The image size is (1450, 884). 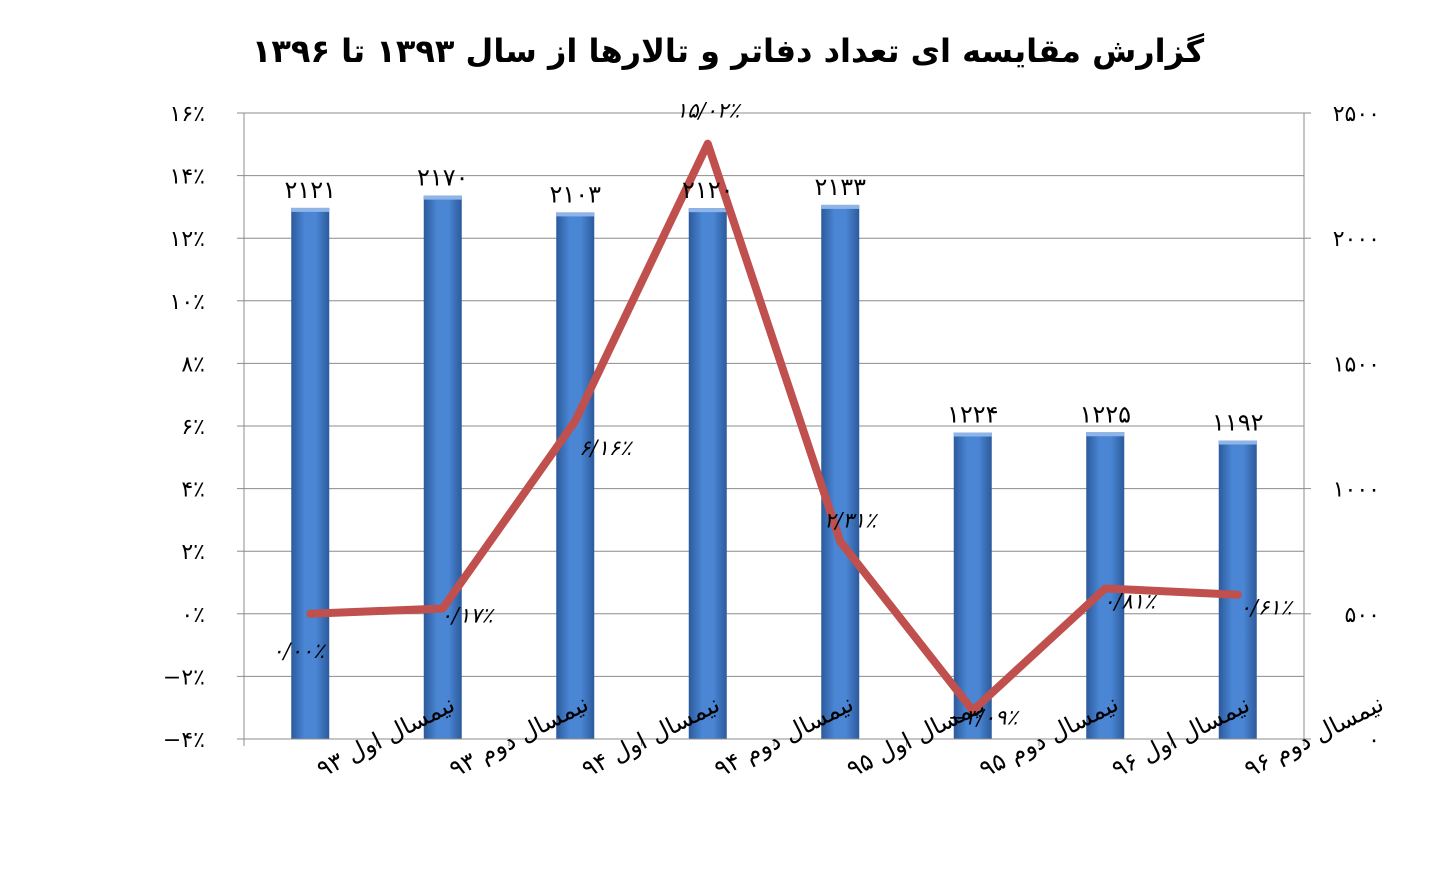 I want to click on left-axis-tick-label: ۰٪, so click(x=193, y=615).